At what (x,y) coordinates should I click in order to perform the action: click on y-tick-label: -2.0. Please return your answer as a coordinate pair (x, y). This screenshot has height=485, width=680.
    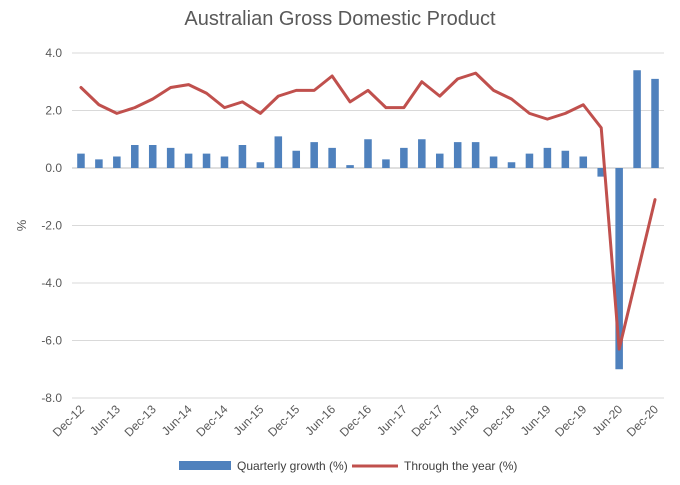
    Looking at the image, I should click on (51, 226).